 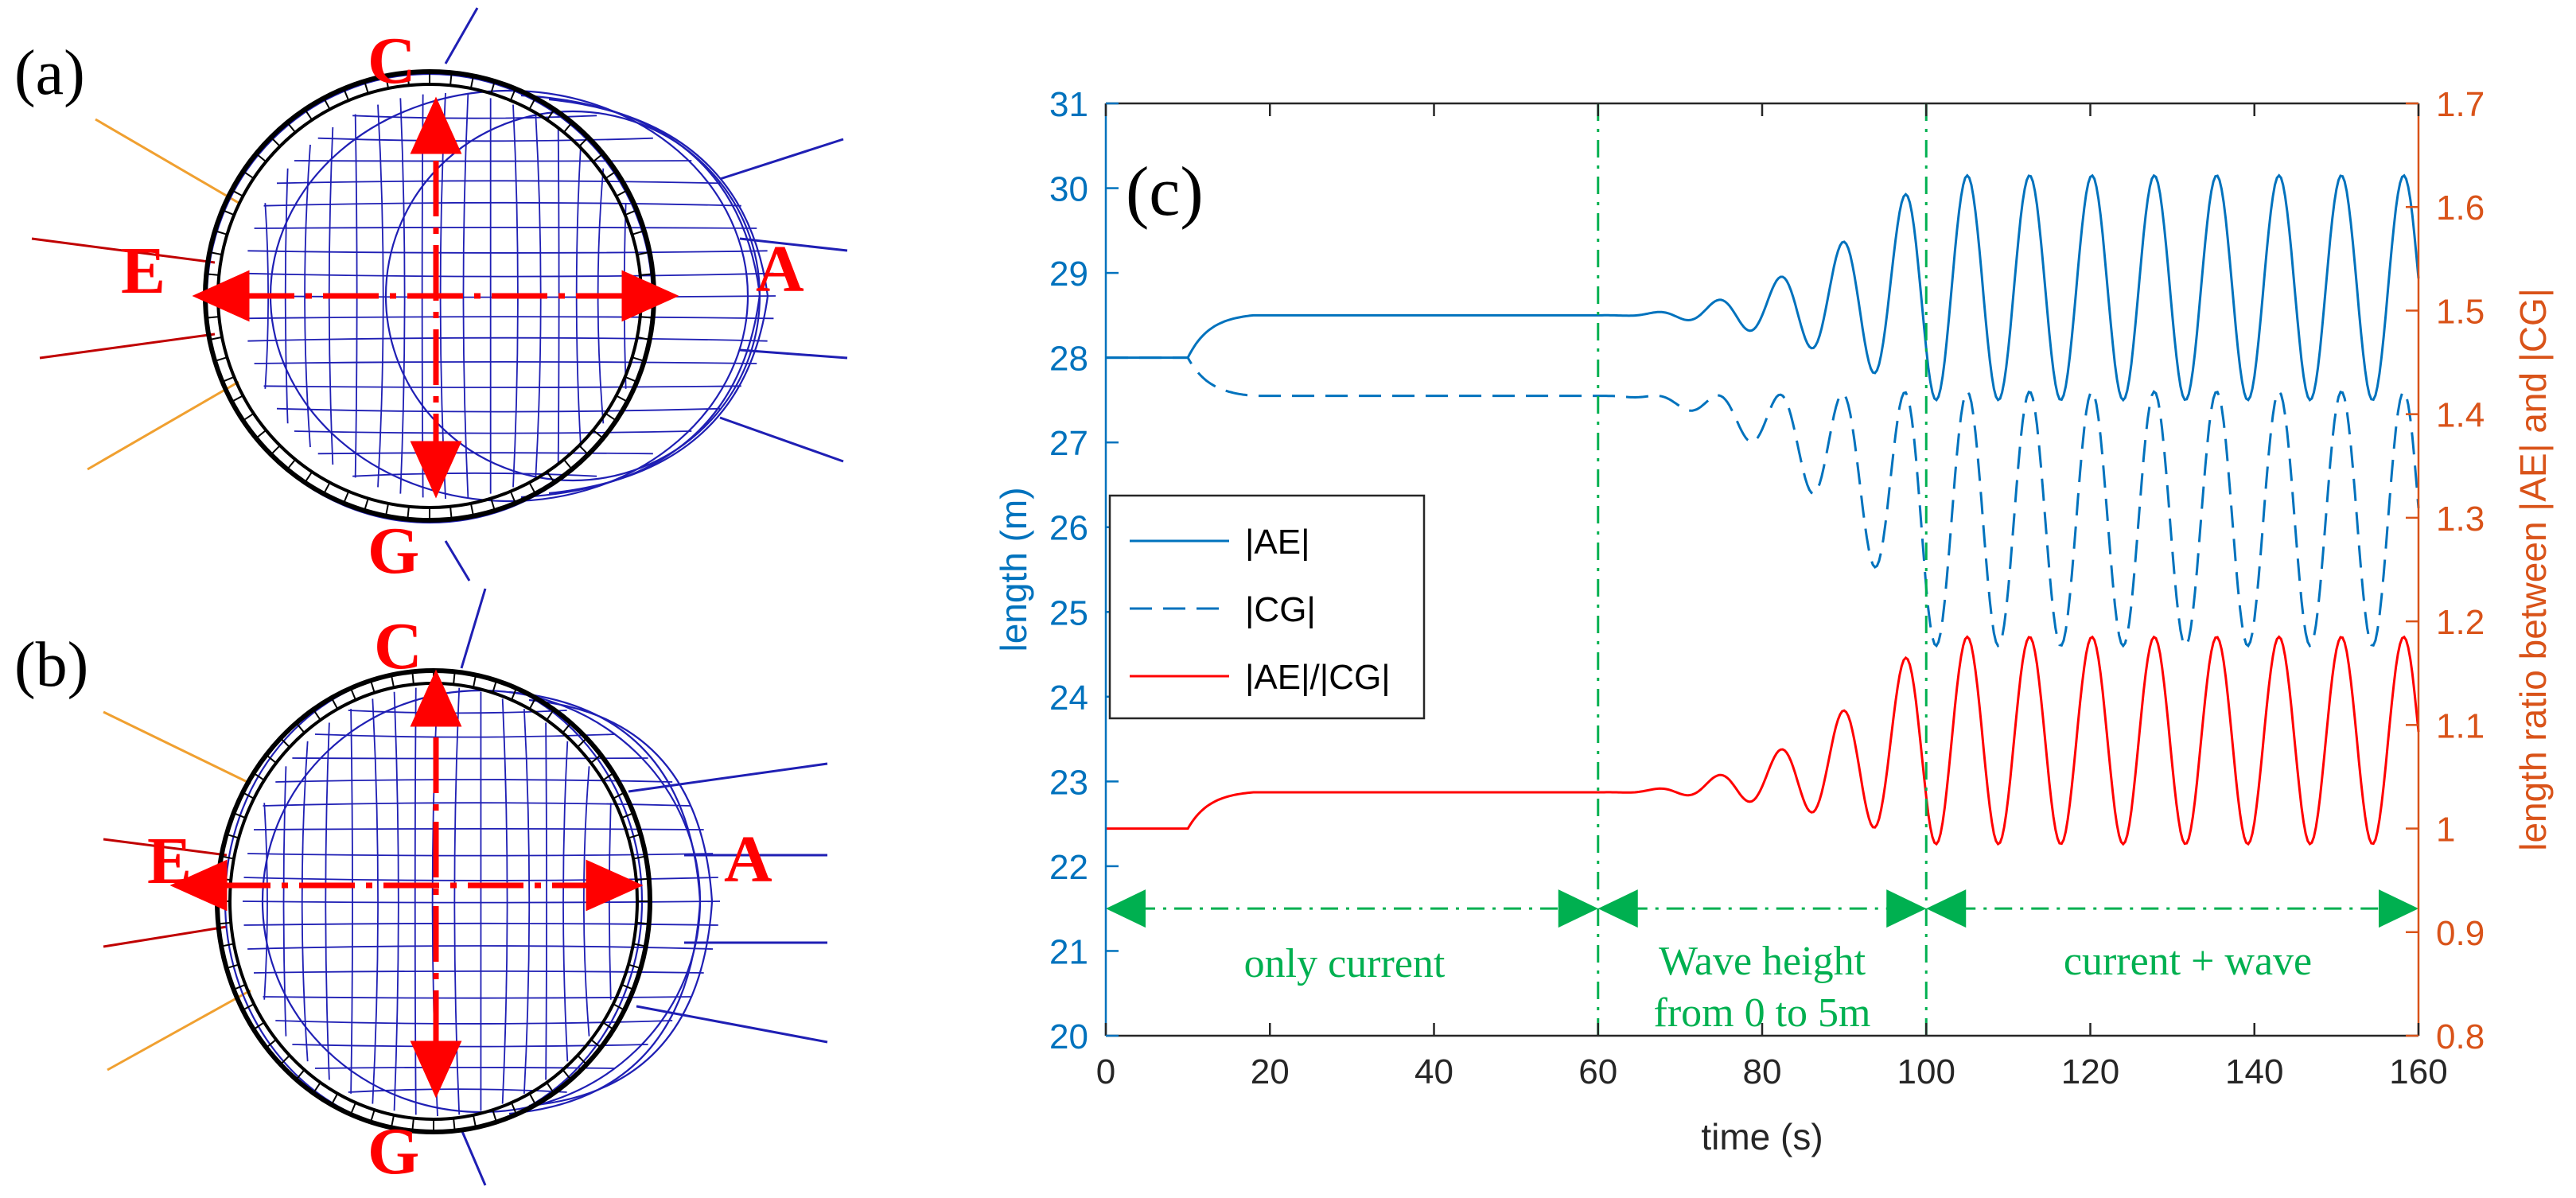 I want to click on legend-label-ae: |AE|, so click(x=1278, y=542).